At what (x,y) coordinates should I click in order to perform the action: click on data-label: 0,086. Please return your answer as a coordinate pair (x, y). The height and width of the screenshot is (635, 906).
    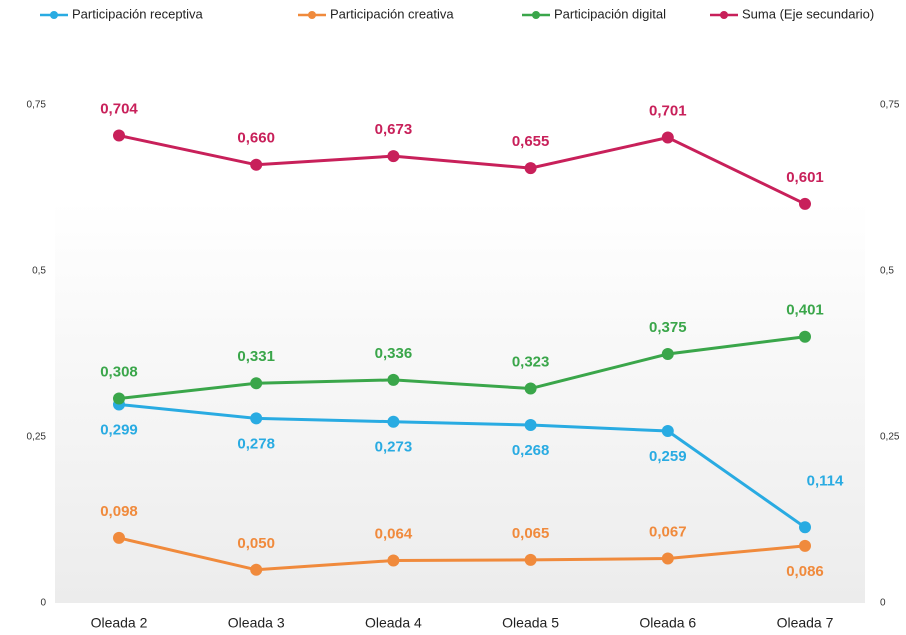
    Looking at the image, I should click on (805, 571).